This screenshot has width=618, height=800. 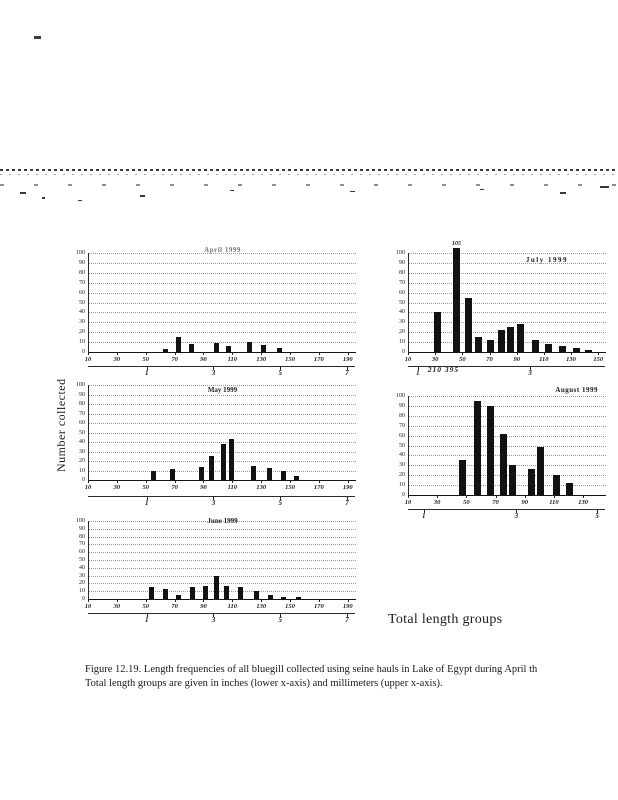 I want to click on x-tick-label-mm: 110, so click(x=544, y=359).